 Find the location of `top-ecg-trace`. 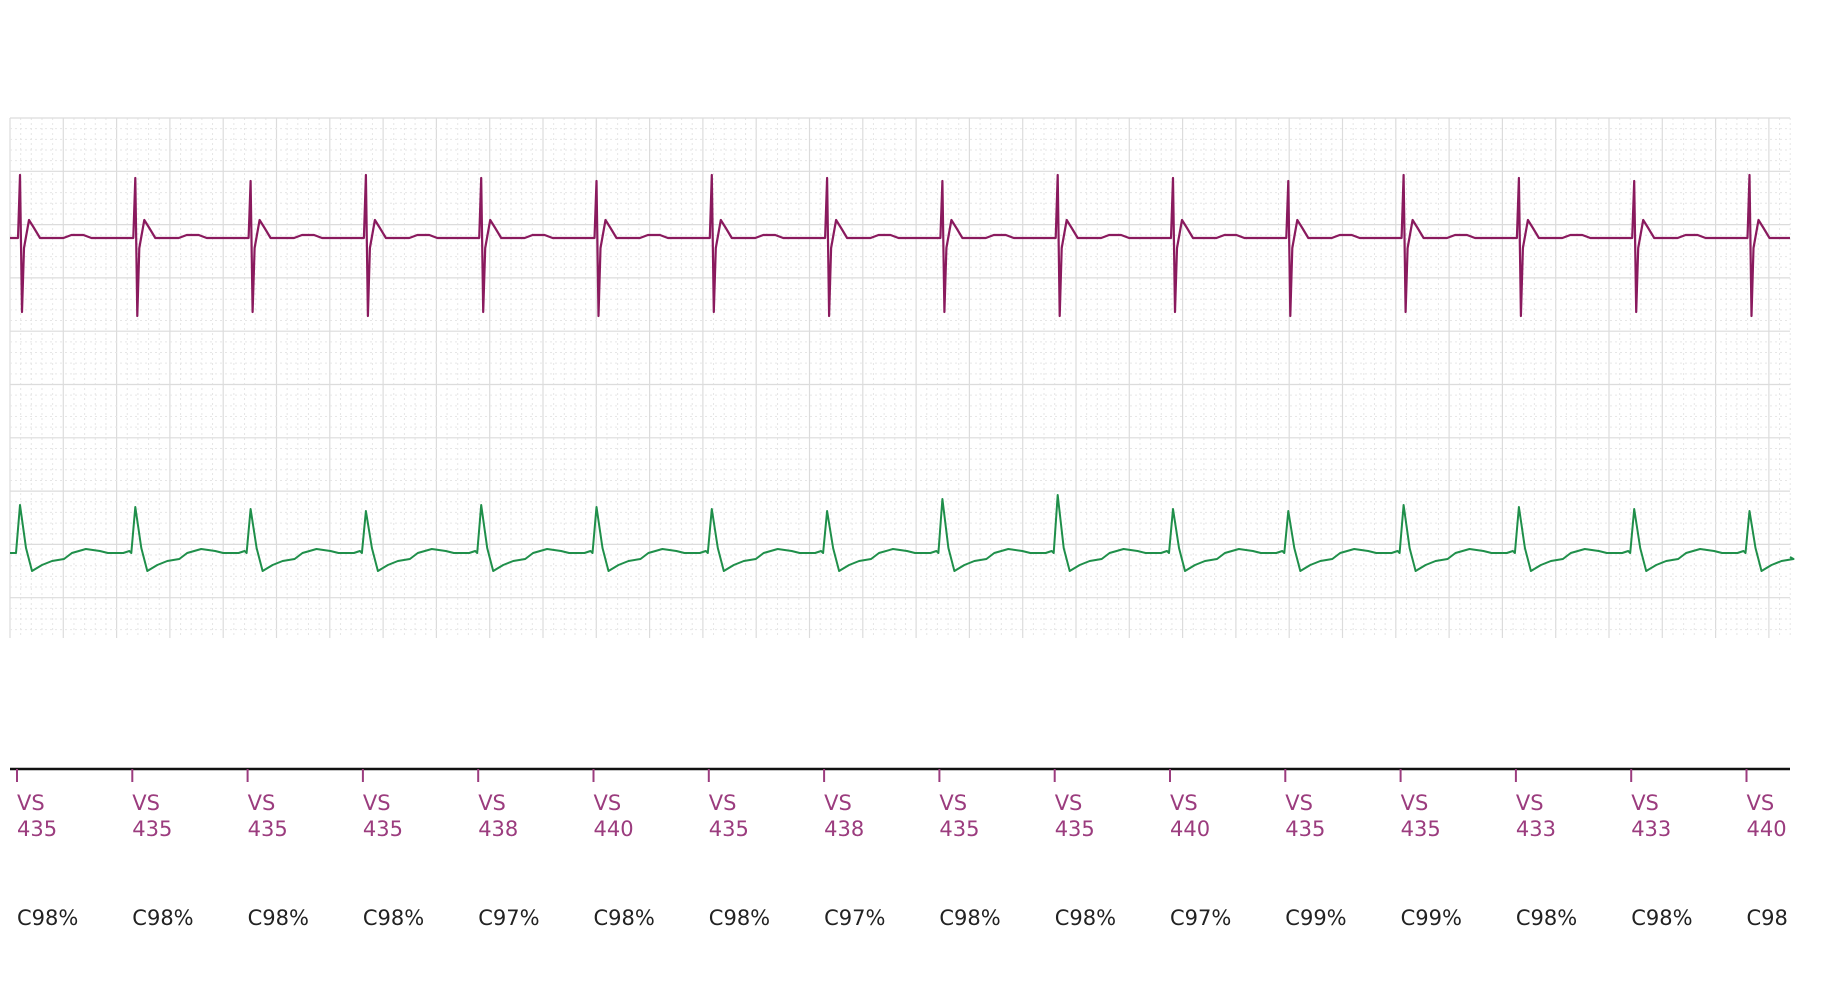

top-ecg-trace is located at coordinates (900, 245).